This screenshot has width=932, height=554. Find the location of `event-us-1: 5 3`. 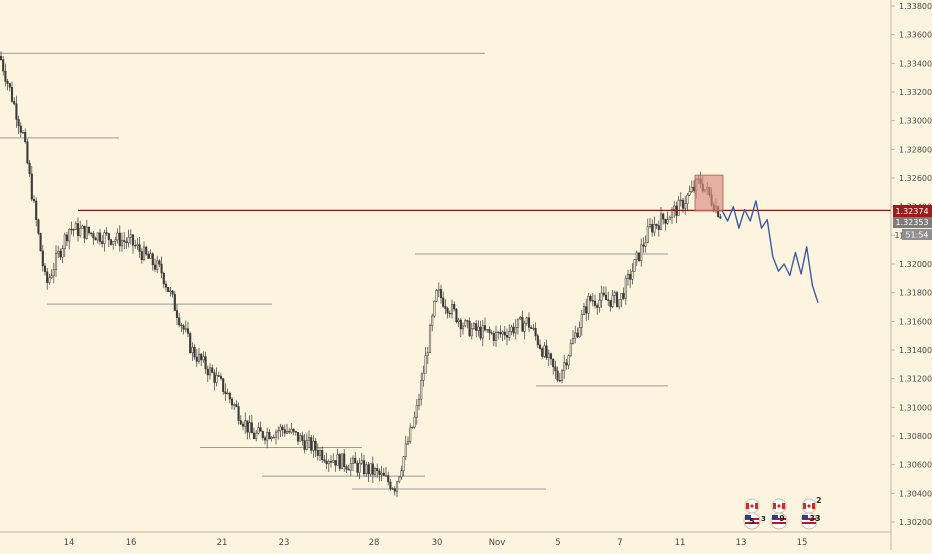

event-us-1: 5 3 is located at coordinates (754, 521).